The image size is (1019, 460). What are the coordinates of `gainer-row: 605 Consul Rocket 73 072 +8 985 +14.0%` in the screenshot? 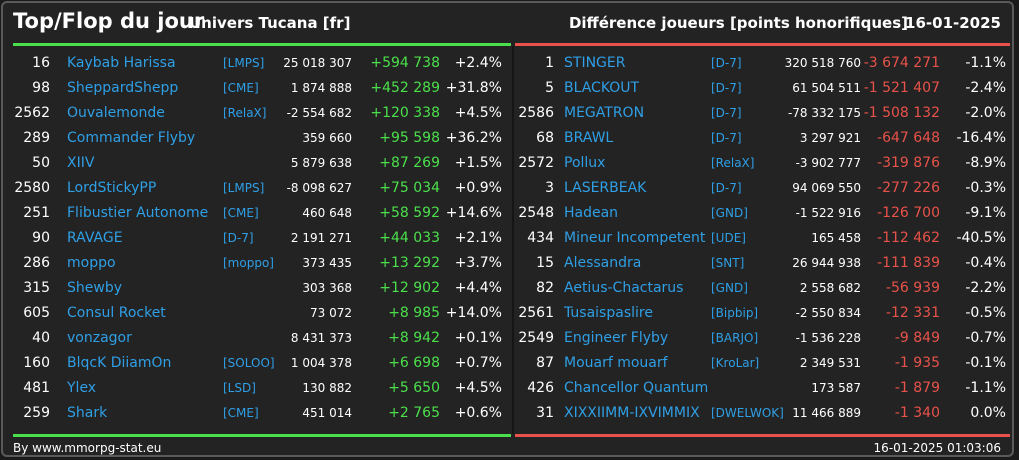 It's located at (257, 312).